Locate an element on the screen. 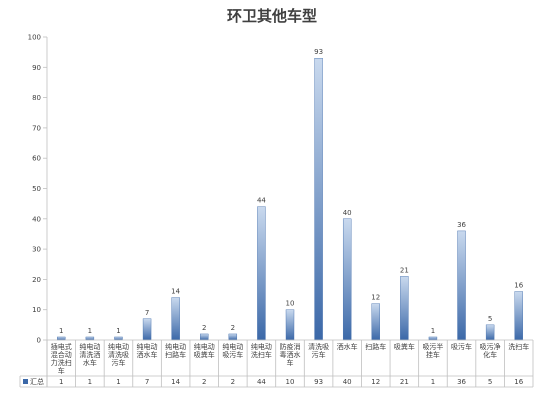 The image size is (542, 400). data-label: 7 is located at coordinates (147, 313).